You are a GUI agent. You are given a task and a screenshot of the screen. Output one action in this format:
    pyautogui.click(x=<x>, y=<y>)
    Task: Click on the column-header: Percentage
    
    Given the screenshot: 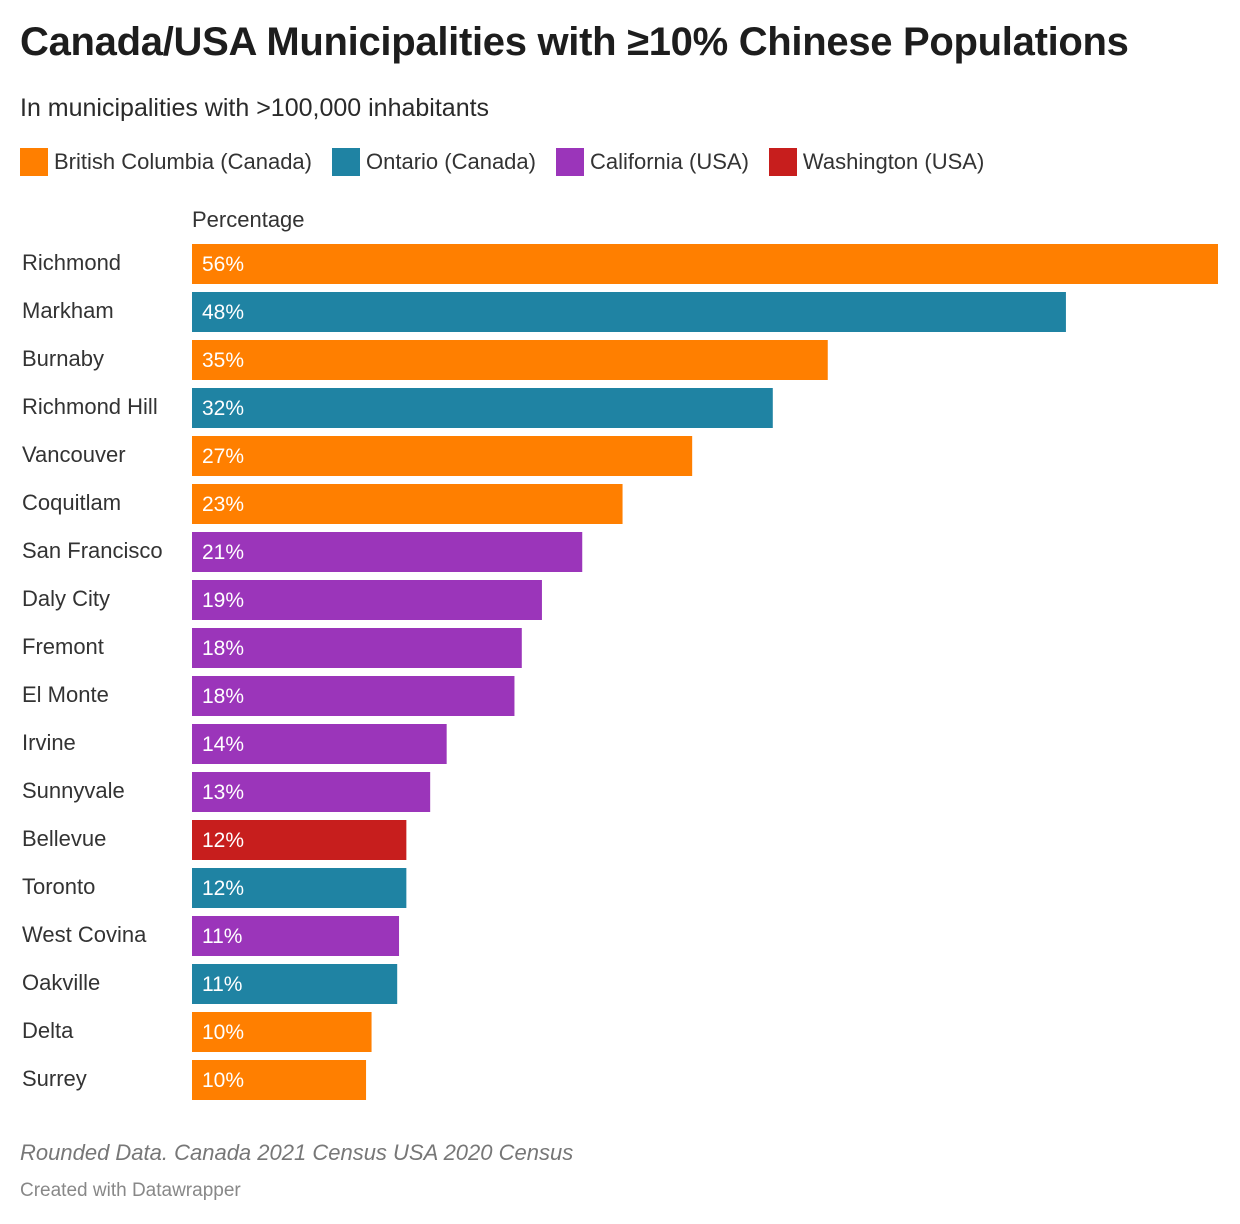 What is the action you would take?
    pyautogui.click(x=248, y=219)
    